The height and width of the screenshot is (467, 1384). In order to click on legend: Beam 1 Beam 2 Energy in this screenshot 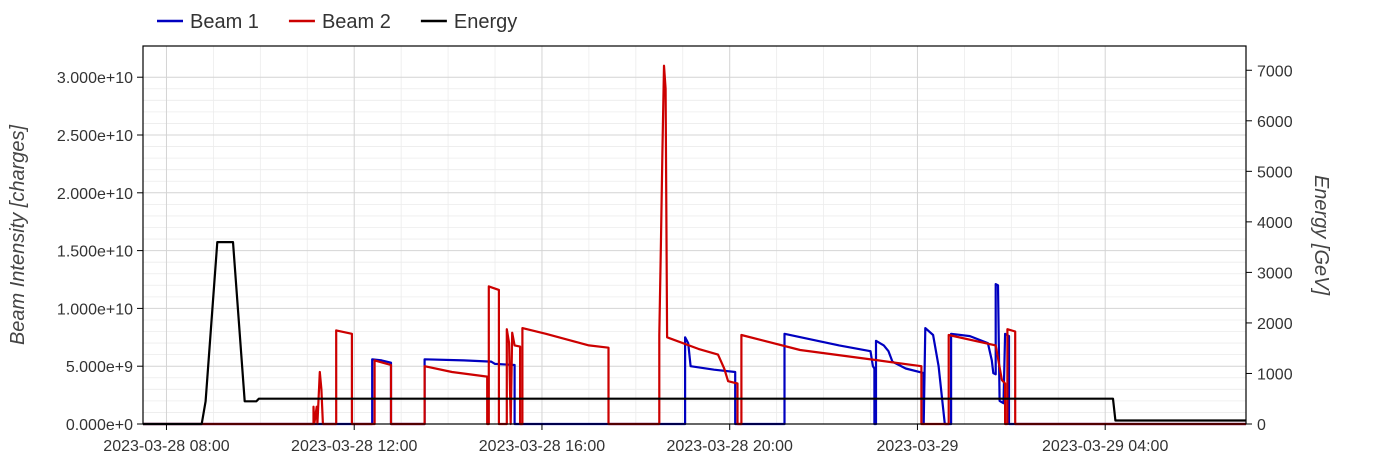, I will do `click(337, 22)`.